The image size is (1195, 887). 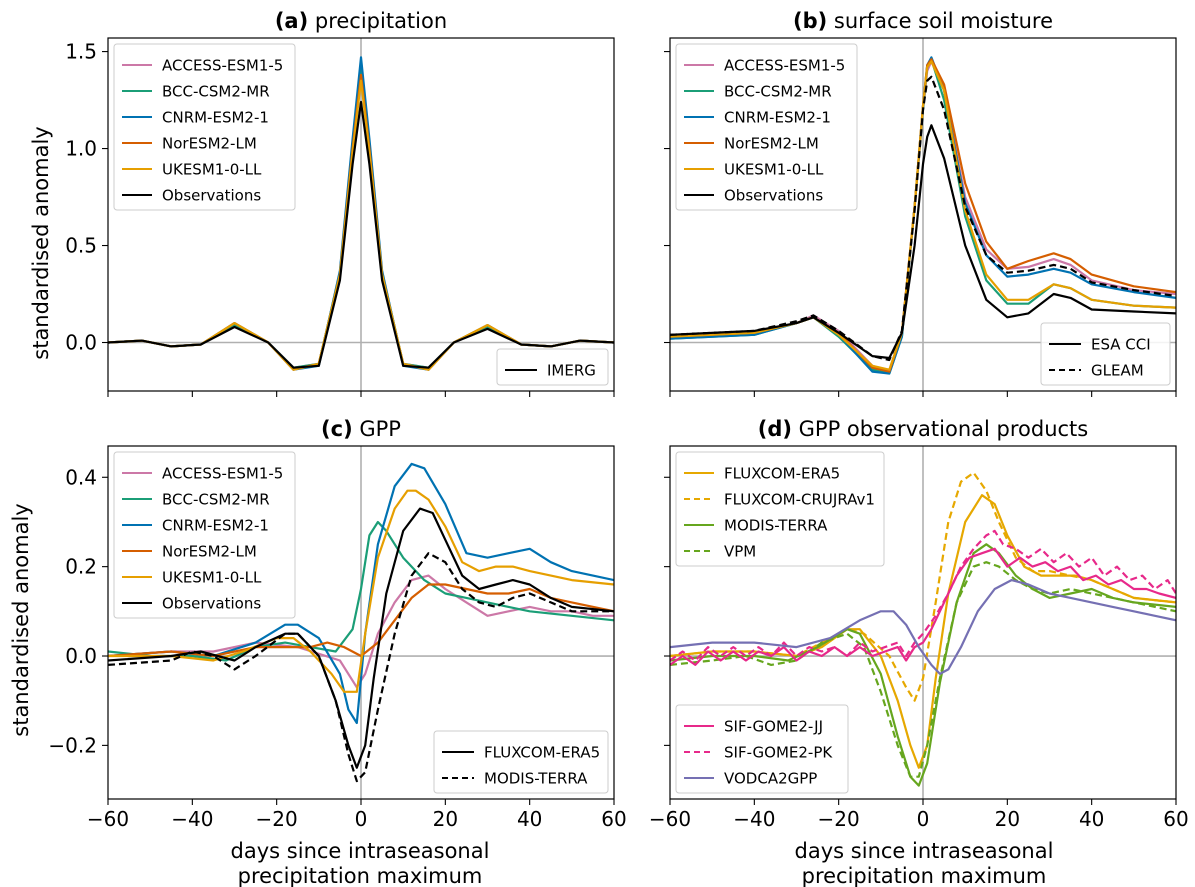 I want to click on panel-title: (b) surface soil moisture, so click(x=923, y=21).